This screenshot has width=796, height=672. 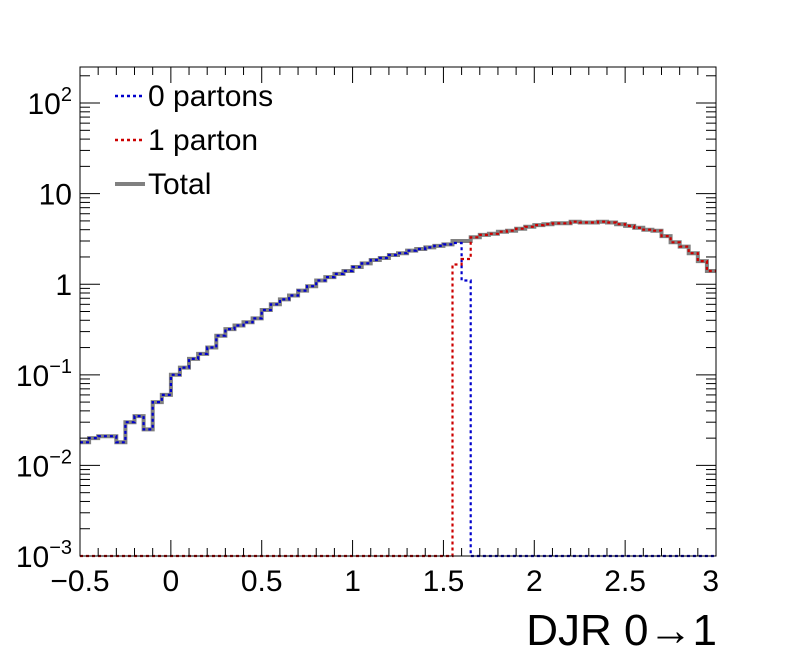 What do you see at coordinates (55, 195) in the screenshot?
I see `y-tick-label: 10` at bounding box center [55, 195].